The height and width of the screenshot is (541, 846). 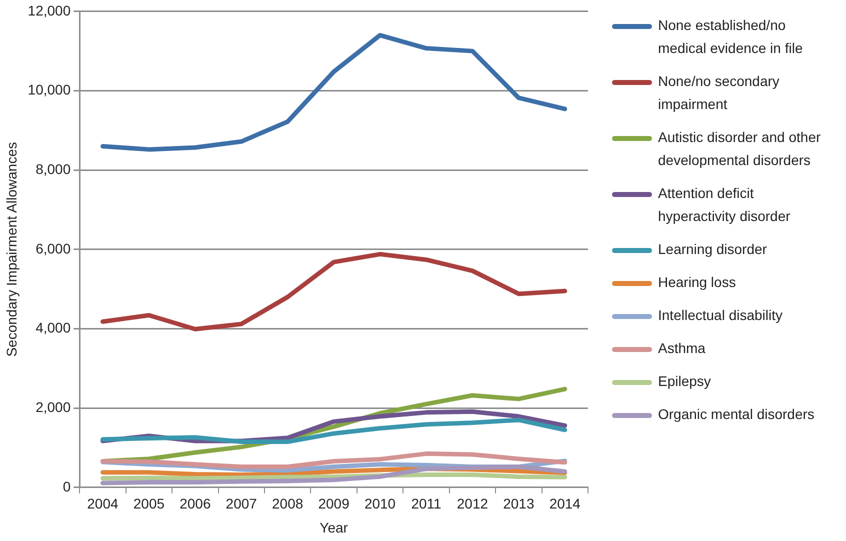 What do you see at coordinates (697, 282) in the screenshot?
I see `legend-label: Hearing loss` at bounding box center [697, 282].